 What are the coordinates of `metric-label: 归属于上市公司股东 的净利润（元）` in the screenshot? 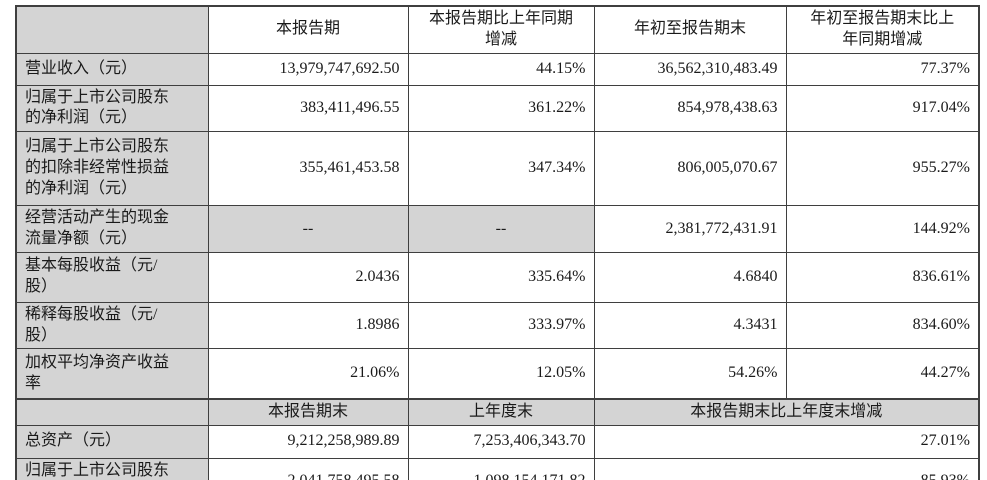 It's located at (112, 108).